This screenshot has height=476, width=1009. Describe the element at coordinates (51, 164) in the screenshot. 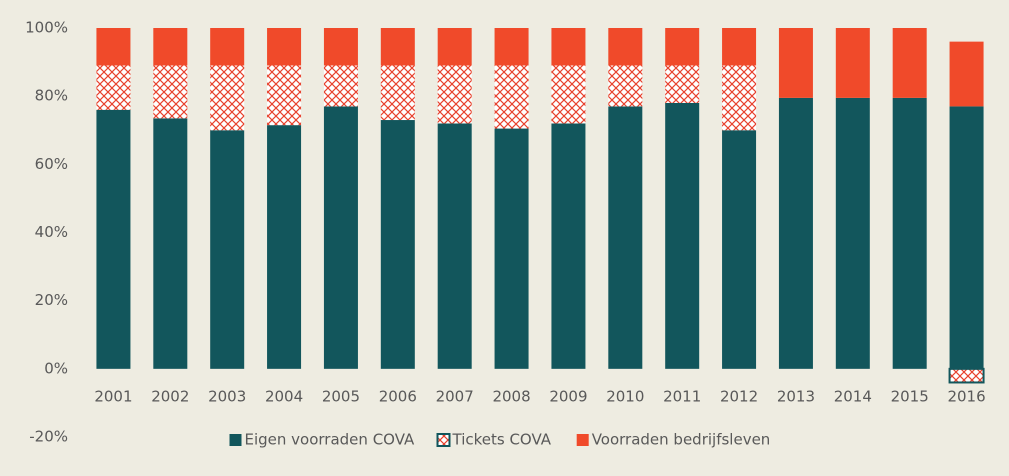

I see `y-tick-label: 60%` at that location.